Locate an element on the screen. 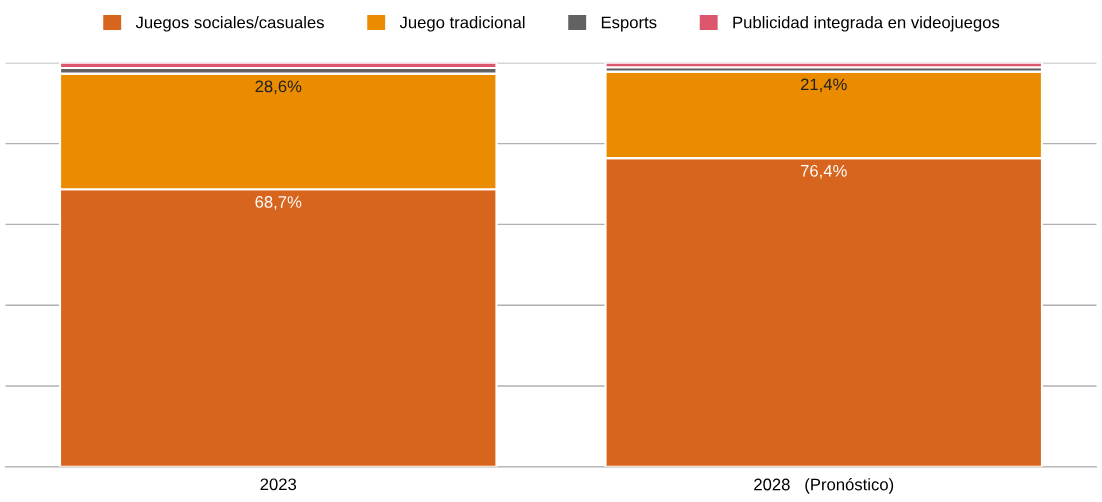  x-tick-label: 2028 (Pronóstico) is located at coordinates (824, 485).